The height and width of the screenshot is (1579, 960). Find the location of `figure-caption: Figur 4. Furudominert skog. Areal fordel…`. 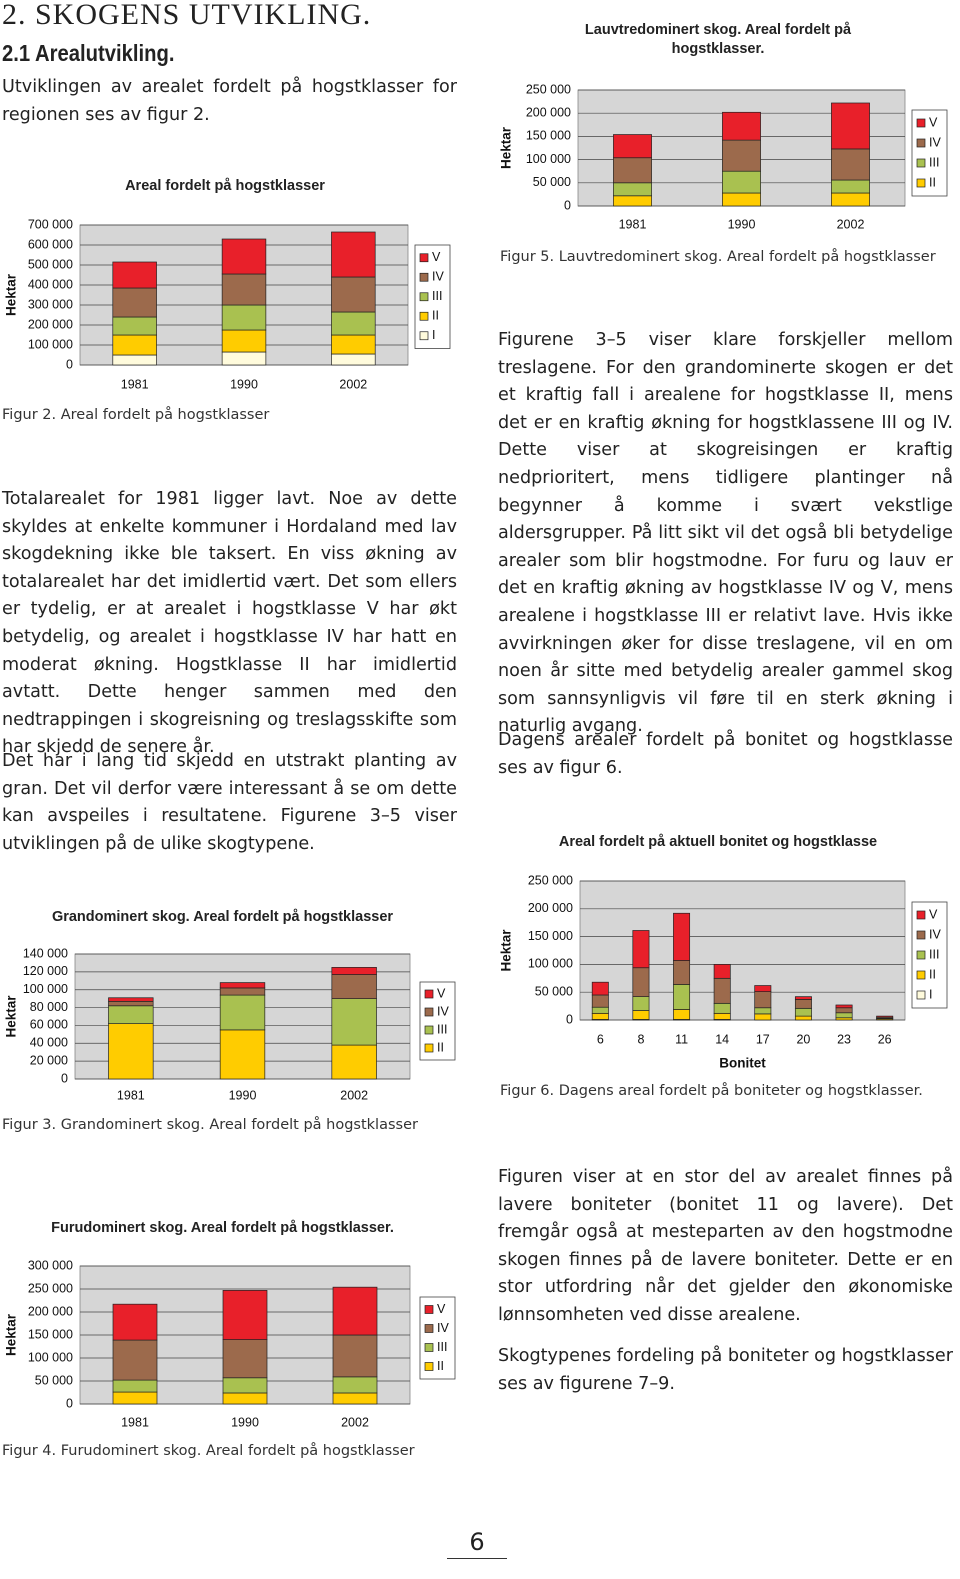

figure-caption: Figur 4. Furudominert skog. Areal fordel… is located at coordinates (208, 1451).